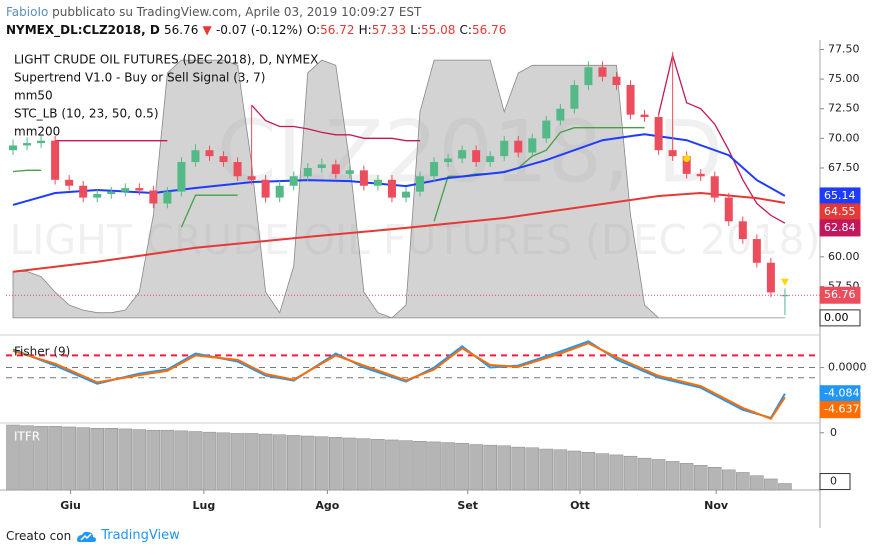  I want to click on ohlc-value: 55.08, so click(438, 30).